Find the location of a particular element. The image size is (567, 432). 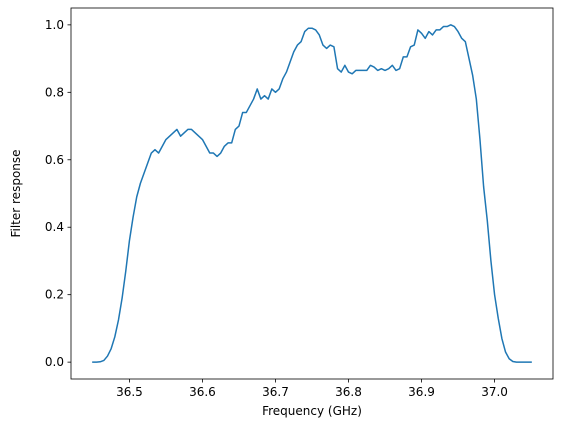

x-tick-label: 36.7 is located at coordinates (275, 392).